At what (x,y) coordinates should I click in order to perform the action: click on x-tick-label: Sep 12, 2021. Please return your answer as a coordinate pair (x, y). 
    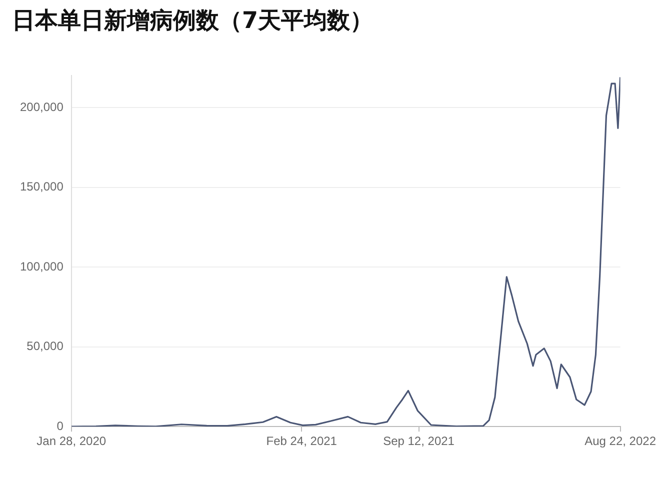
    Looking at the image, I should click on (419, 441).